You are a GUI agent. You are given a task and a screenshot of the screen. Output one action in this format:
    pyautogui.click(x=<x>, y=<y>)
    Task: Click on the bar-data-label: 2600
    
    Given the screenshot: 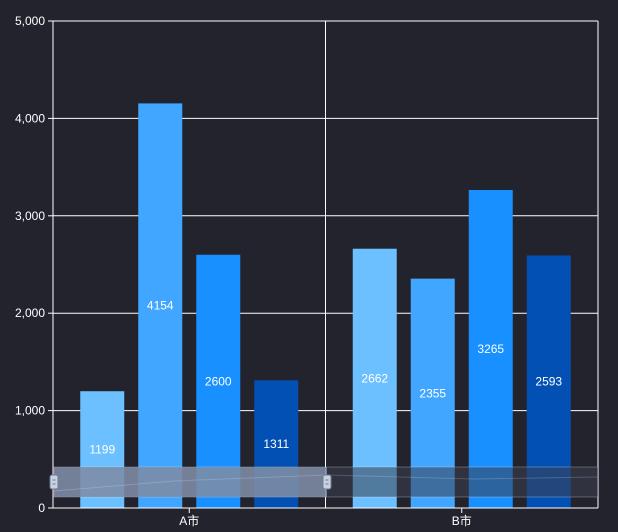 What is the action you would take?
    pyautogui.click(x=218, y=381)
    